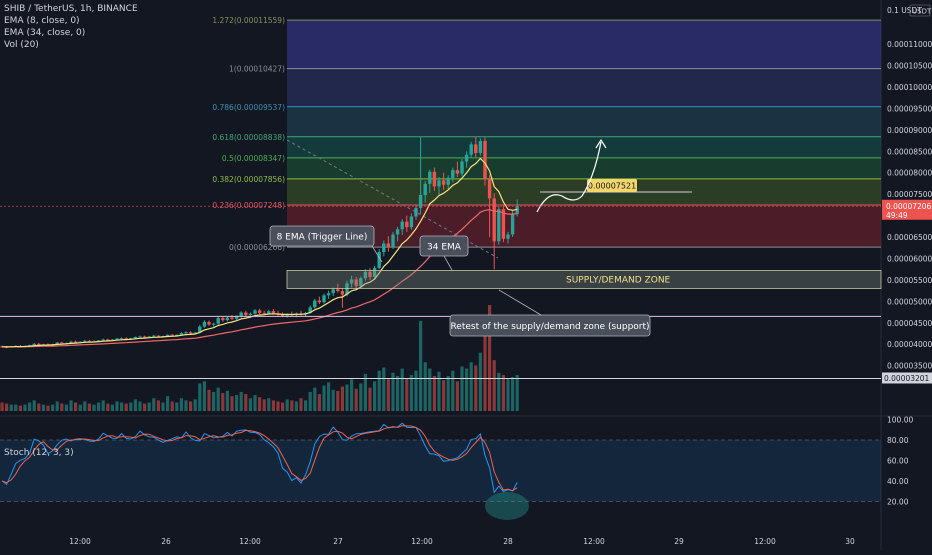  What do you see at coordinates (338, 541) in the screenshot?
I see `time-tick-label: 27` at bounding box center [338, 541].